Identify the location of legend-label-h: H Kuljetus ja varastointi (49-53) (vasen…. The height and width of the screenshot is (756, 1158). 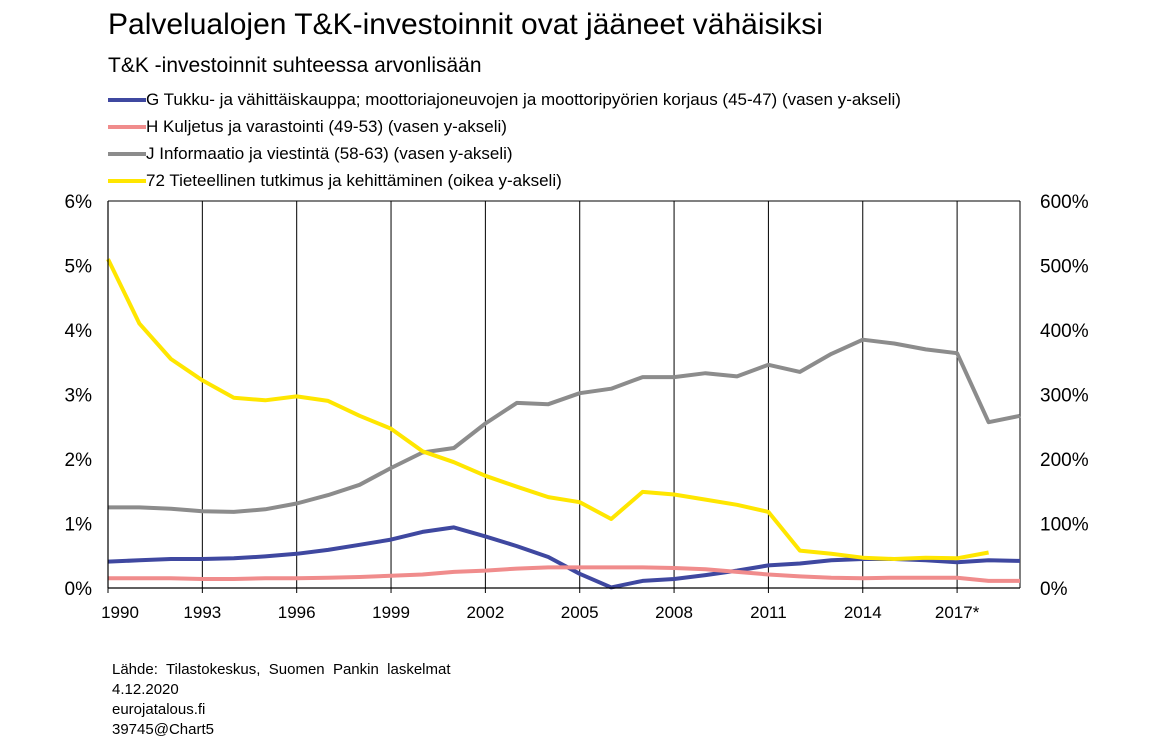
(326, 126).